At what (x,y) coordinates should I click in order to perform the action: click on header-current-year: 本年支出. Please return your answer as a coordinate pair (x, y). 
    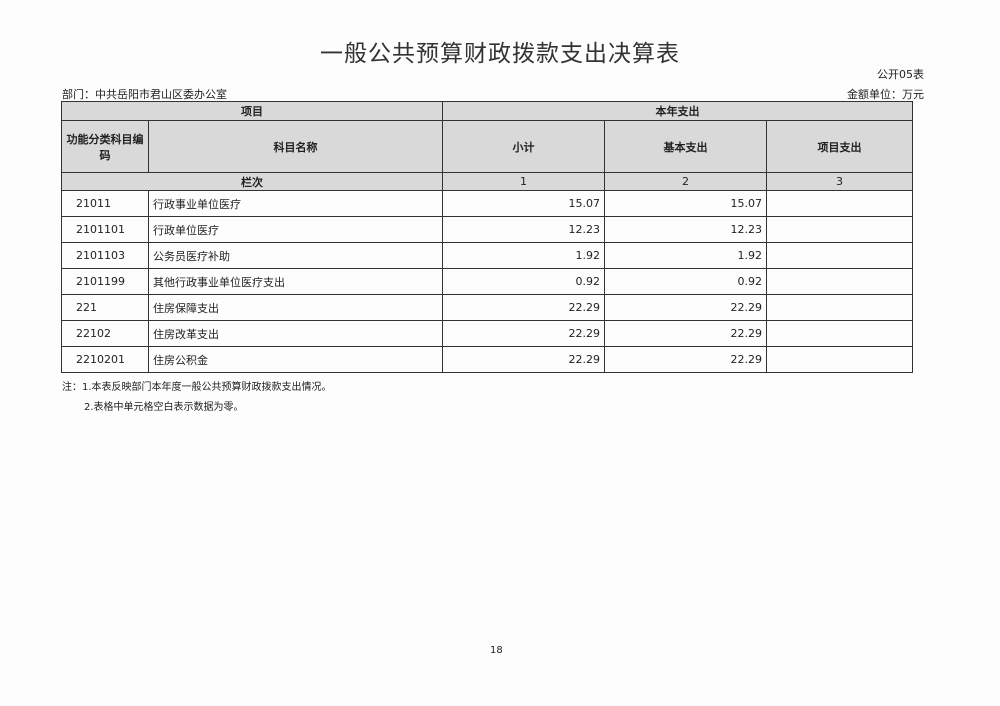
    Looking at the image, I should click on (677, 111).